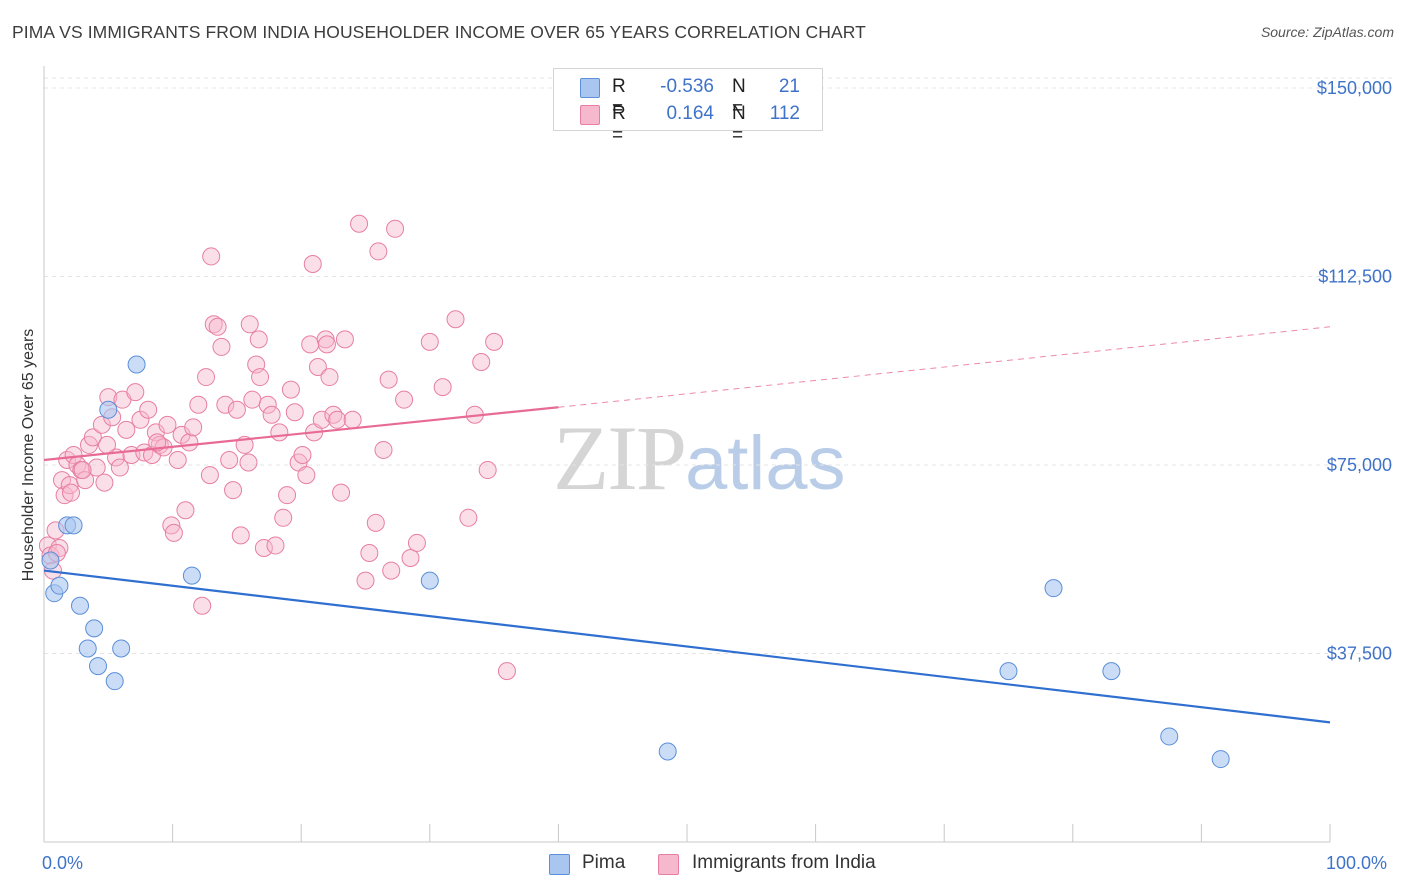  What do you see at coordinates (619, 97) in the screenshot?
I see `legend-r-label: R =` at bounding box center [619, 97].